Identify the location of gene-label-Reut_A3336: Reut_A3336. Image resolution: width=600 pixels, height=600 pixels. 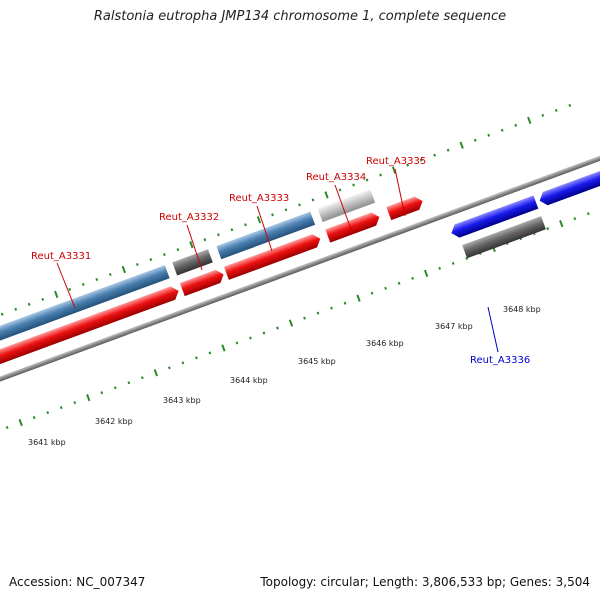
(500, 360).